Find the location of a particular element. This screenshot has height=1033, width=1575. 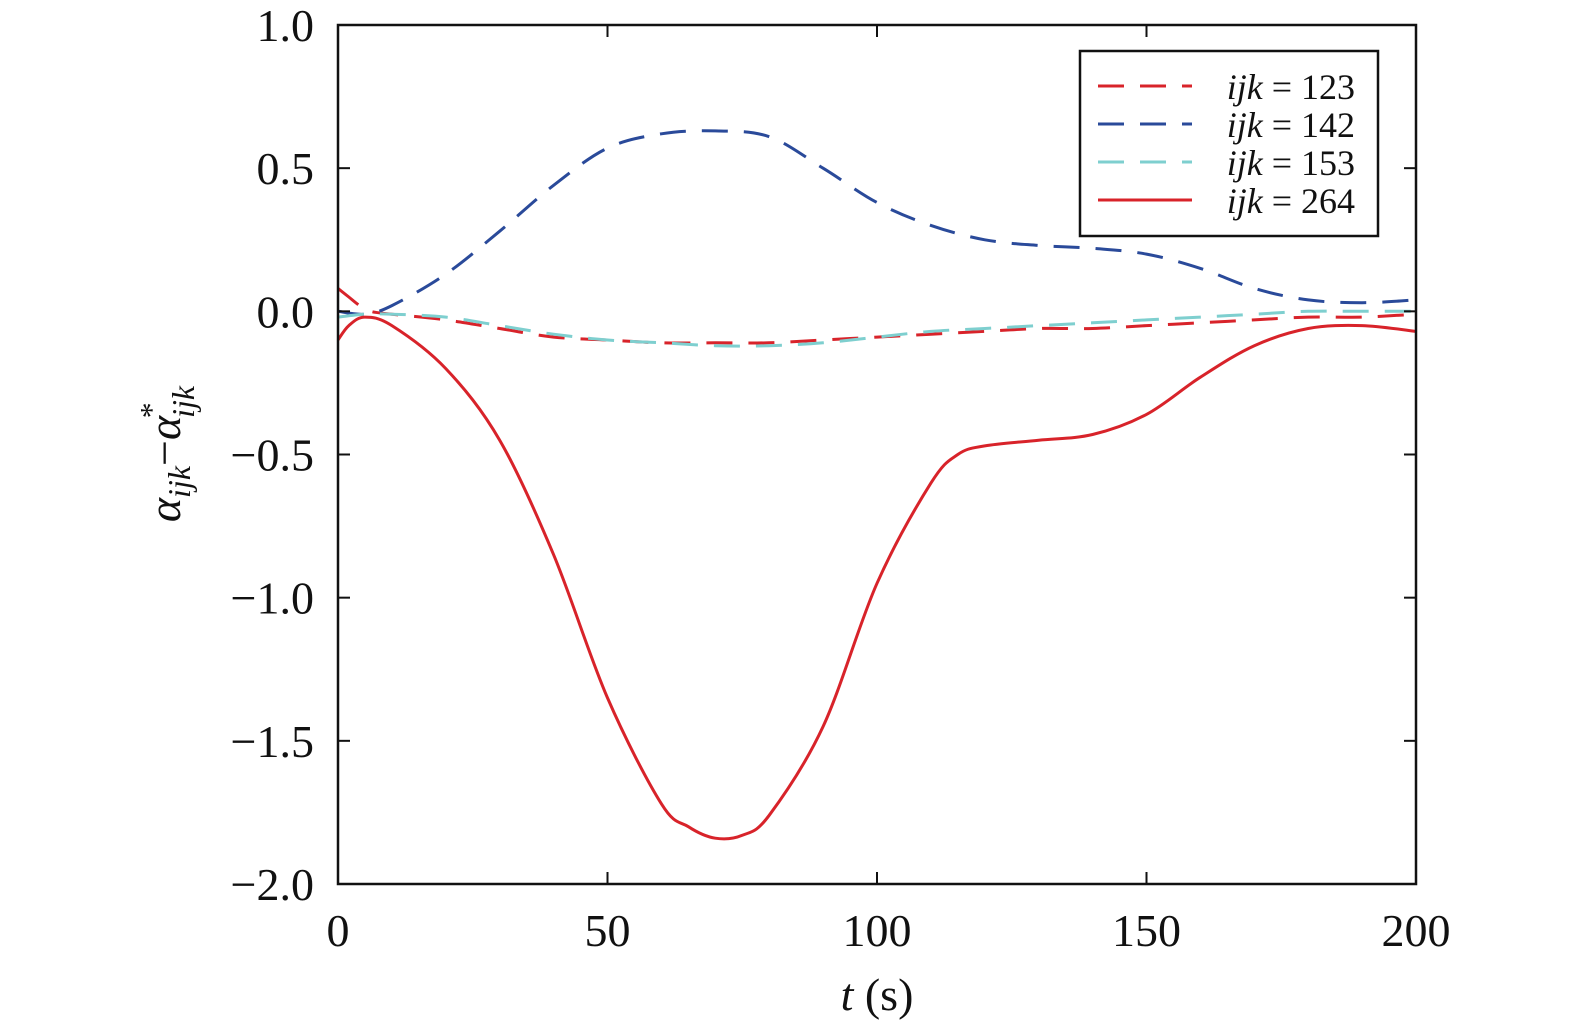

legend-item: ijk = 123 is located at coordinates (1226, 87).